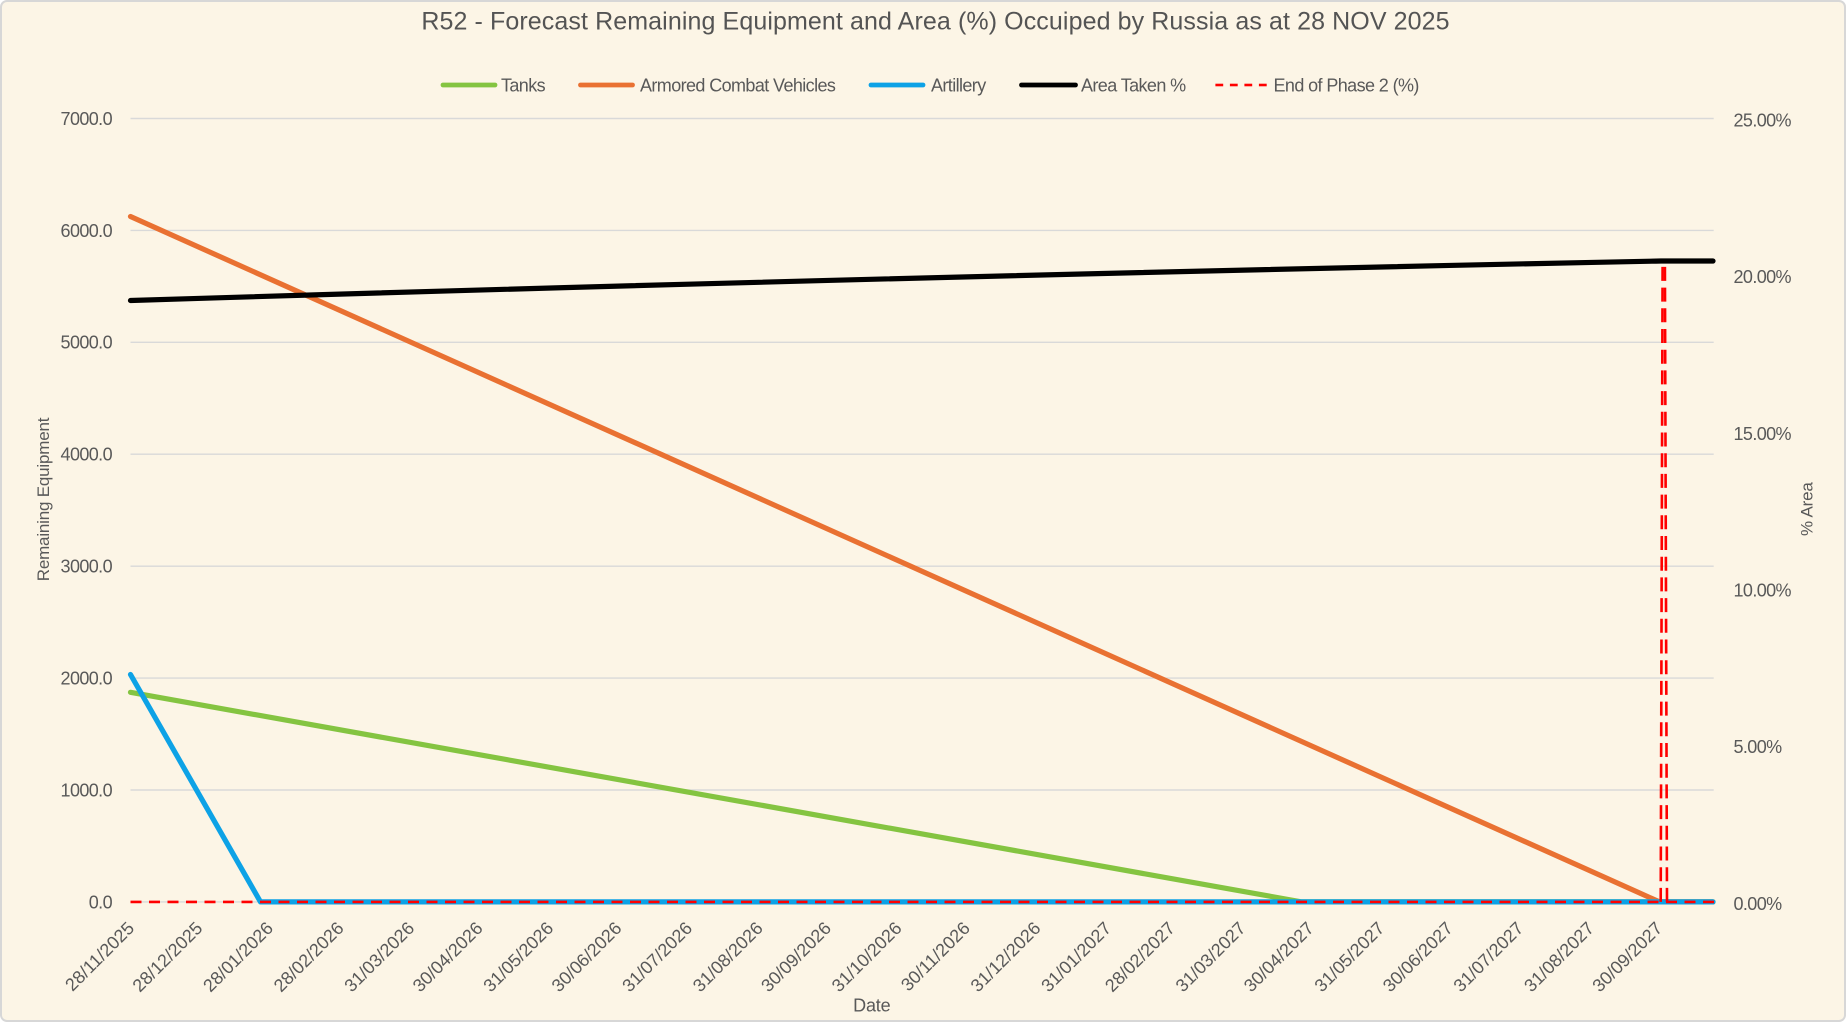 Image resolution: width=1846 pixels, height=1027 pixels. I want to click on svg-text: 3000.0, so click(87, 567).